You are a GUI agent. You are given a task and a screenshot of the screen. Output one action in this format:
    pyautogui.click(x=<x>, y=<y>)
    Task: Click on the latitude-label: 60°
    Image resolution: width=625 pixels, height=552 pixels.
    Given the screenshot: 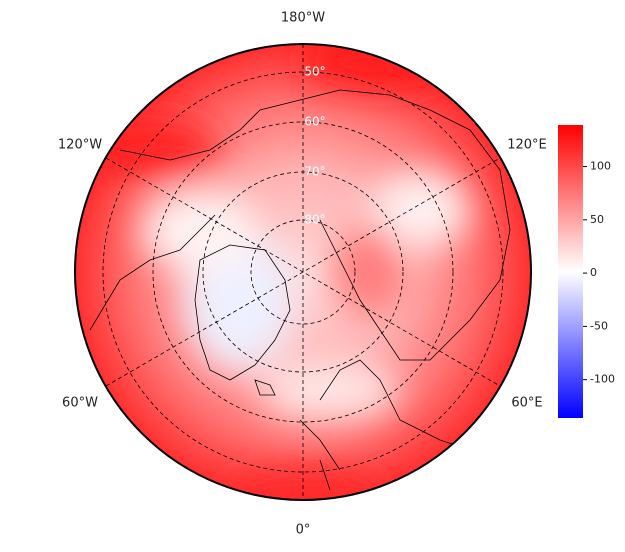 What is the action you would take?
    pyautogui.click(x=314, y=122)
    